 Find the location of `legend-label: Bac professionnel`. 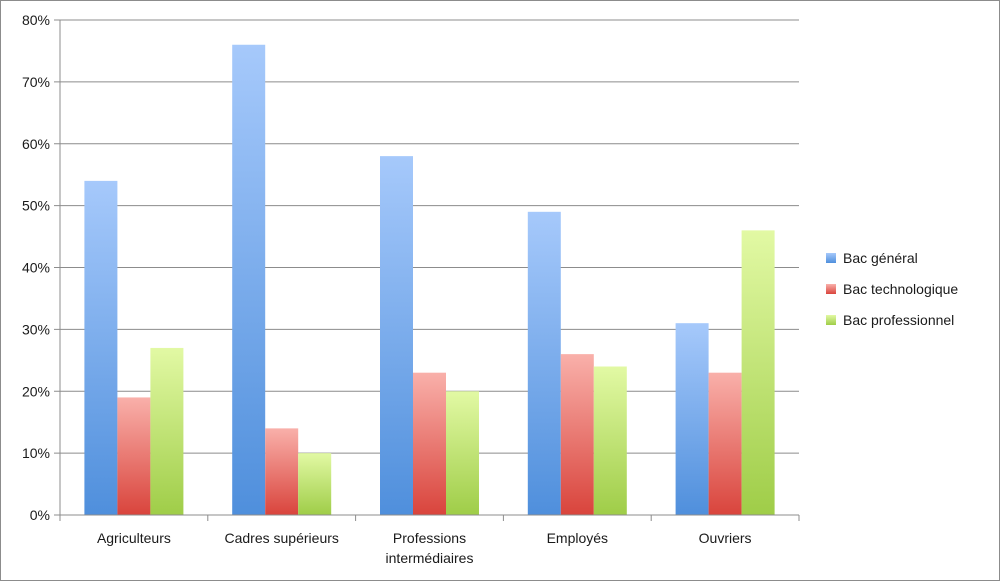

legend-label: Bac professionnel is located at coordinates (898, 320).